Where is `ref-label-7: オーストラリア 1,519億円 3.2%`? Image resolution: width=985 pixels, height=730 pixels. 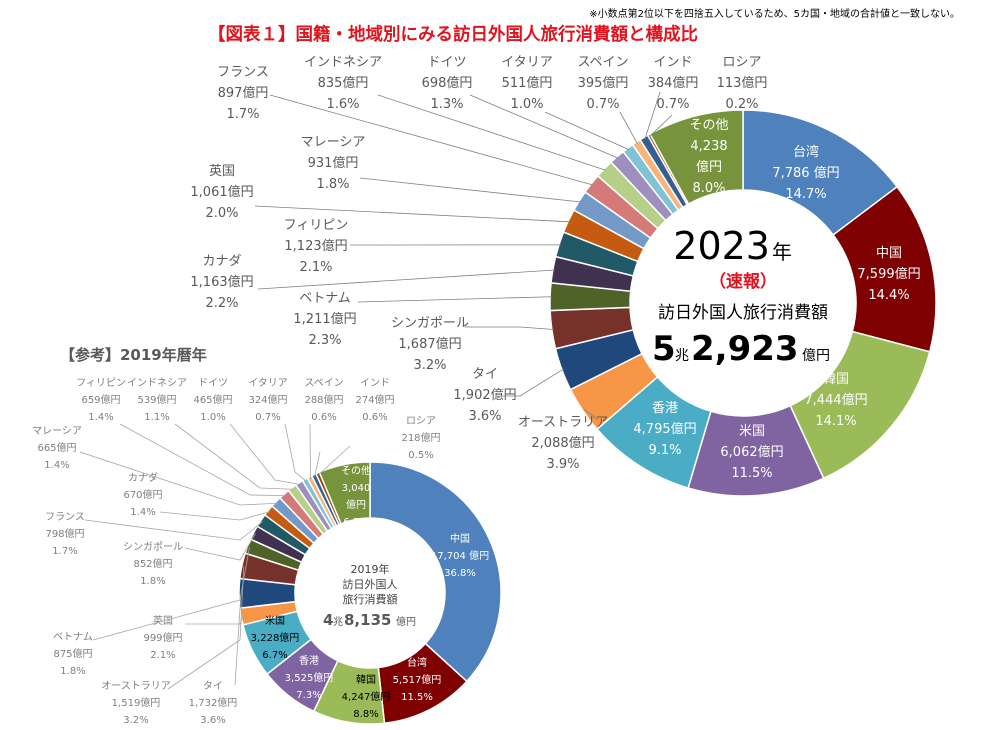 ref-label-7: オーストラリア 1,519億円 3.2% is located at coordinates (173, 646).